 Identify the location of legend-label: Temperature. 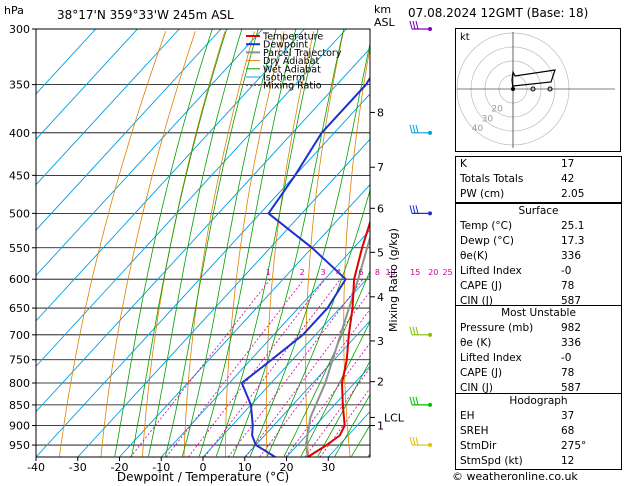
(292, 37).